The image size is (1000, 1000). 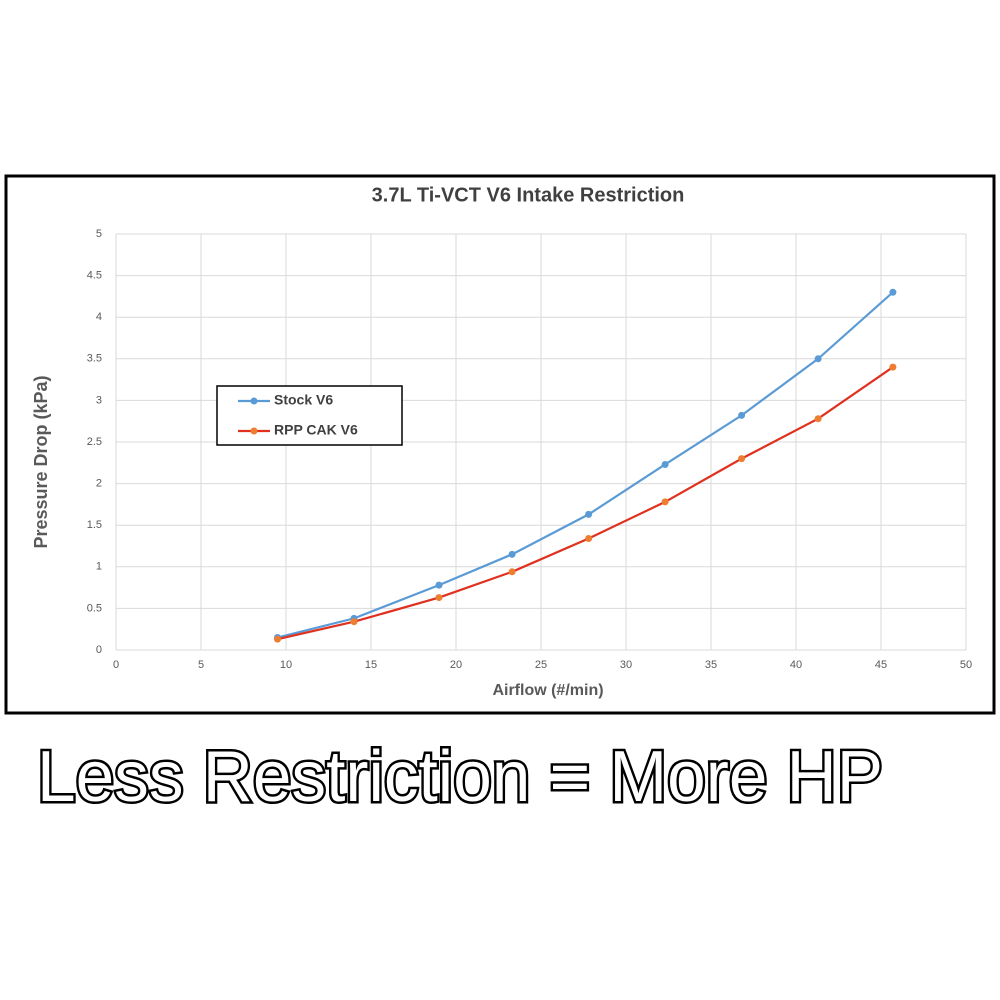 I want to click on legend-label: RPP CAK V6, so click(x=316, y=430).